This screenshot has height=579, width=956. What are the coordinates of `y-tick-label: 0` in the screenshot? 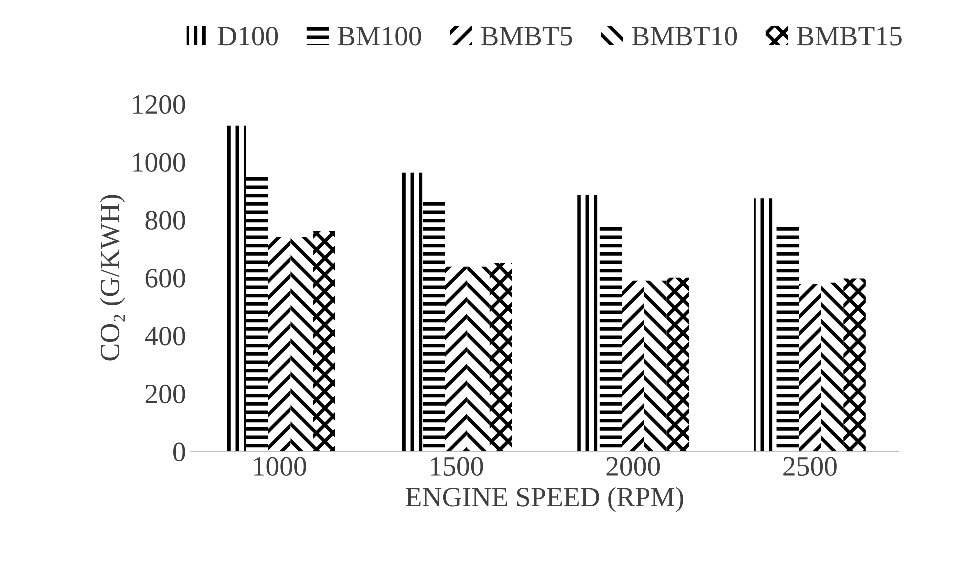 It's located at (180, 452).